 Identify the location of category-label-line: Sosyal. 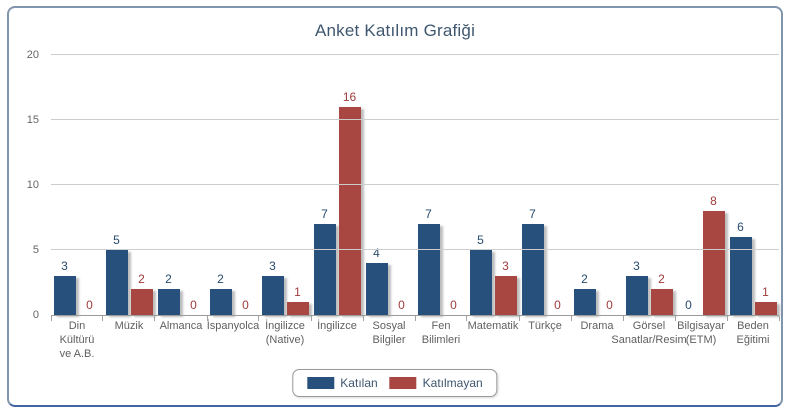
(389, 326).